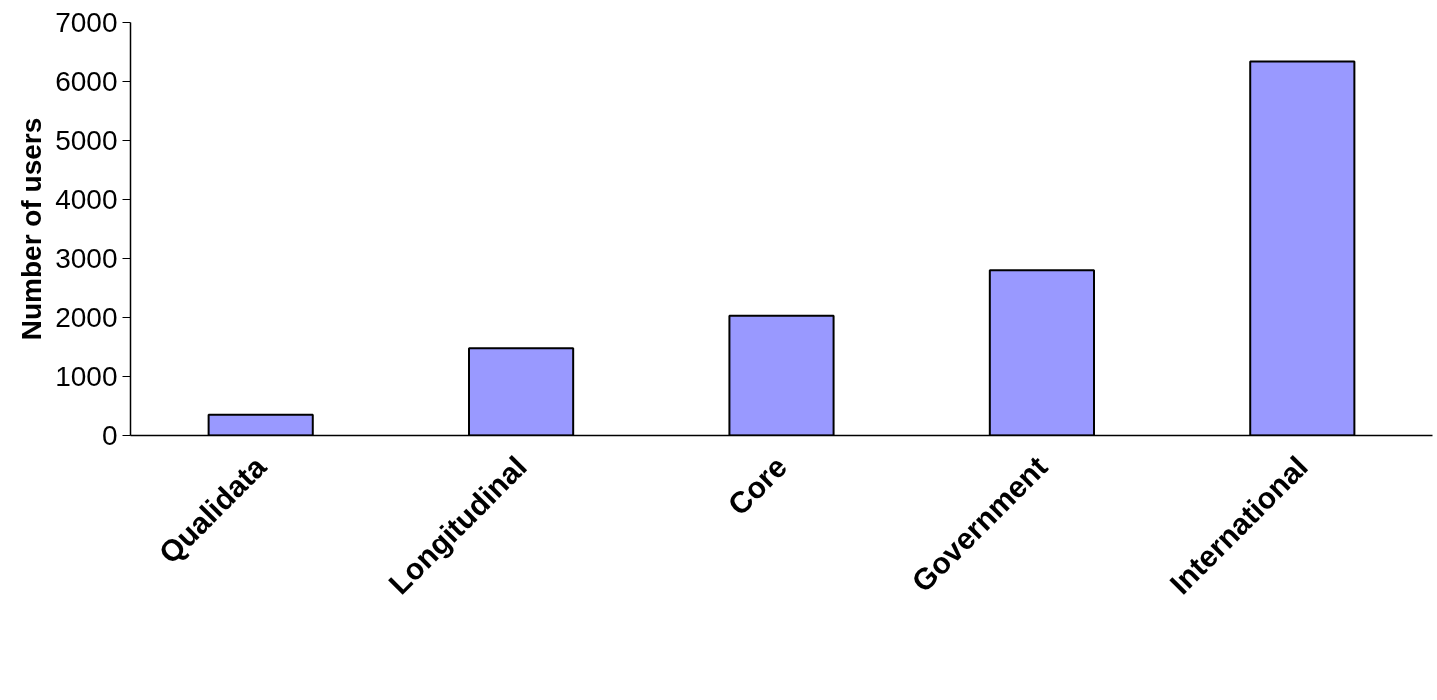 This screenshot has width=1437, height=700. I want to click on y-tick-label: 4000, so click(86, 199).